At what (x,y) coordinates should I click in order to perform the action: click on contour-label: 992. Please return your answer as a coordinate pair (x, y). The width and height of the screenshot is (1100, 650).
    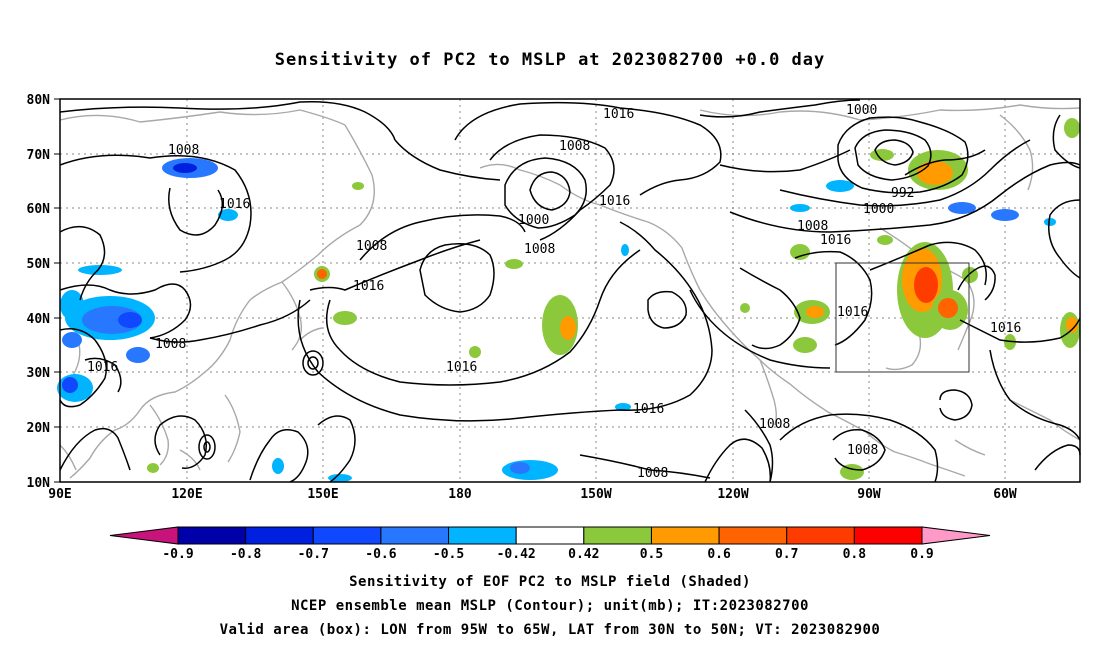
    Looking at the image, I should click on (902, 193).